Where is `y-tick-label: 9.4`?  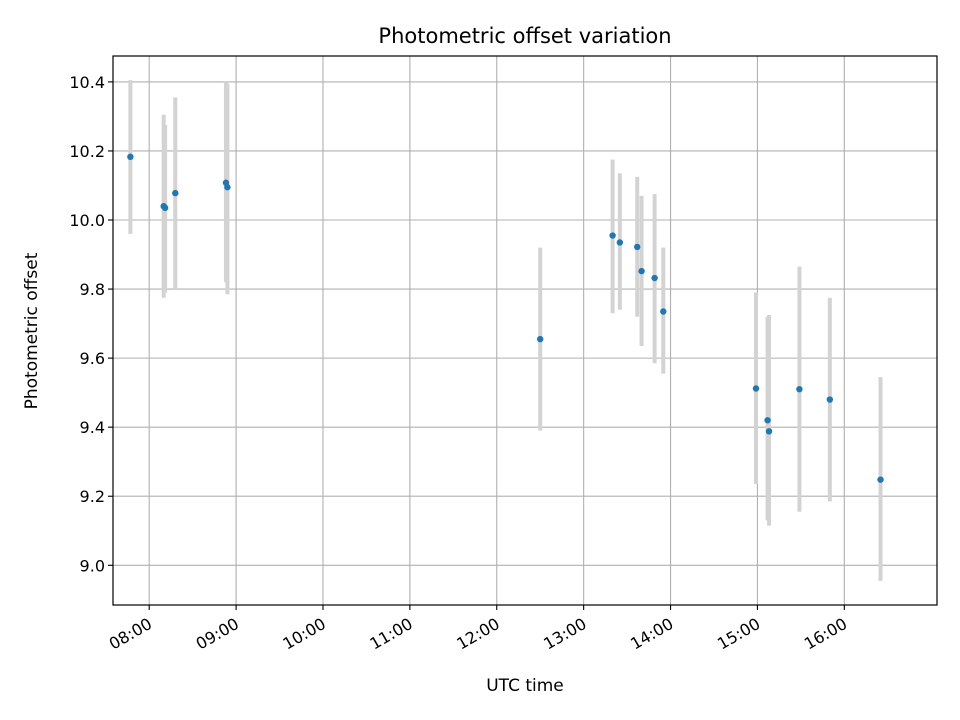
y-tick-label: 9.4 is located at coordinates (92, 427).